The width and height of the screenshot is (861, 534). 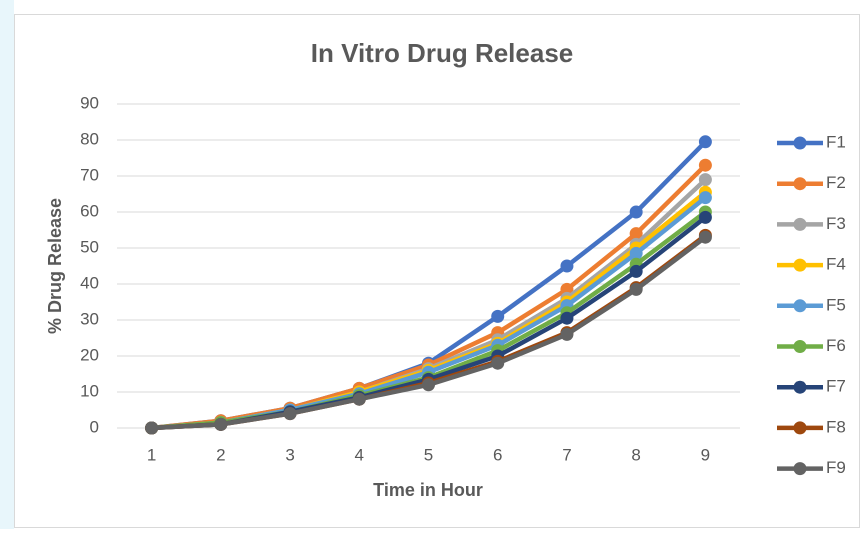 What do you see at coordinates (836, 264) in the screenshot?
I see `legend-label: F4` at bounding box center [836, 264].